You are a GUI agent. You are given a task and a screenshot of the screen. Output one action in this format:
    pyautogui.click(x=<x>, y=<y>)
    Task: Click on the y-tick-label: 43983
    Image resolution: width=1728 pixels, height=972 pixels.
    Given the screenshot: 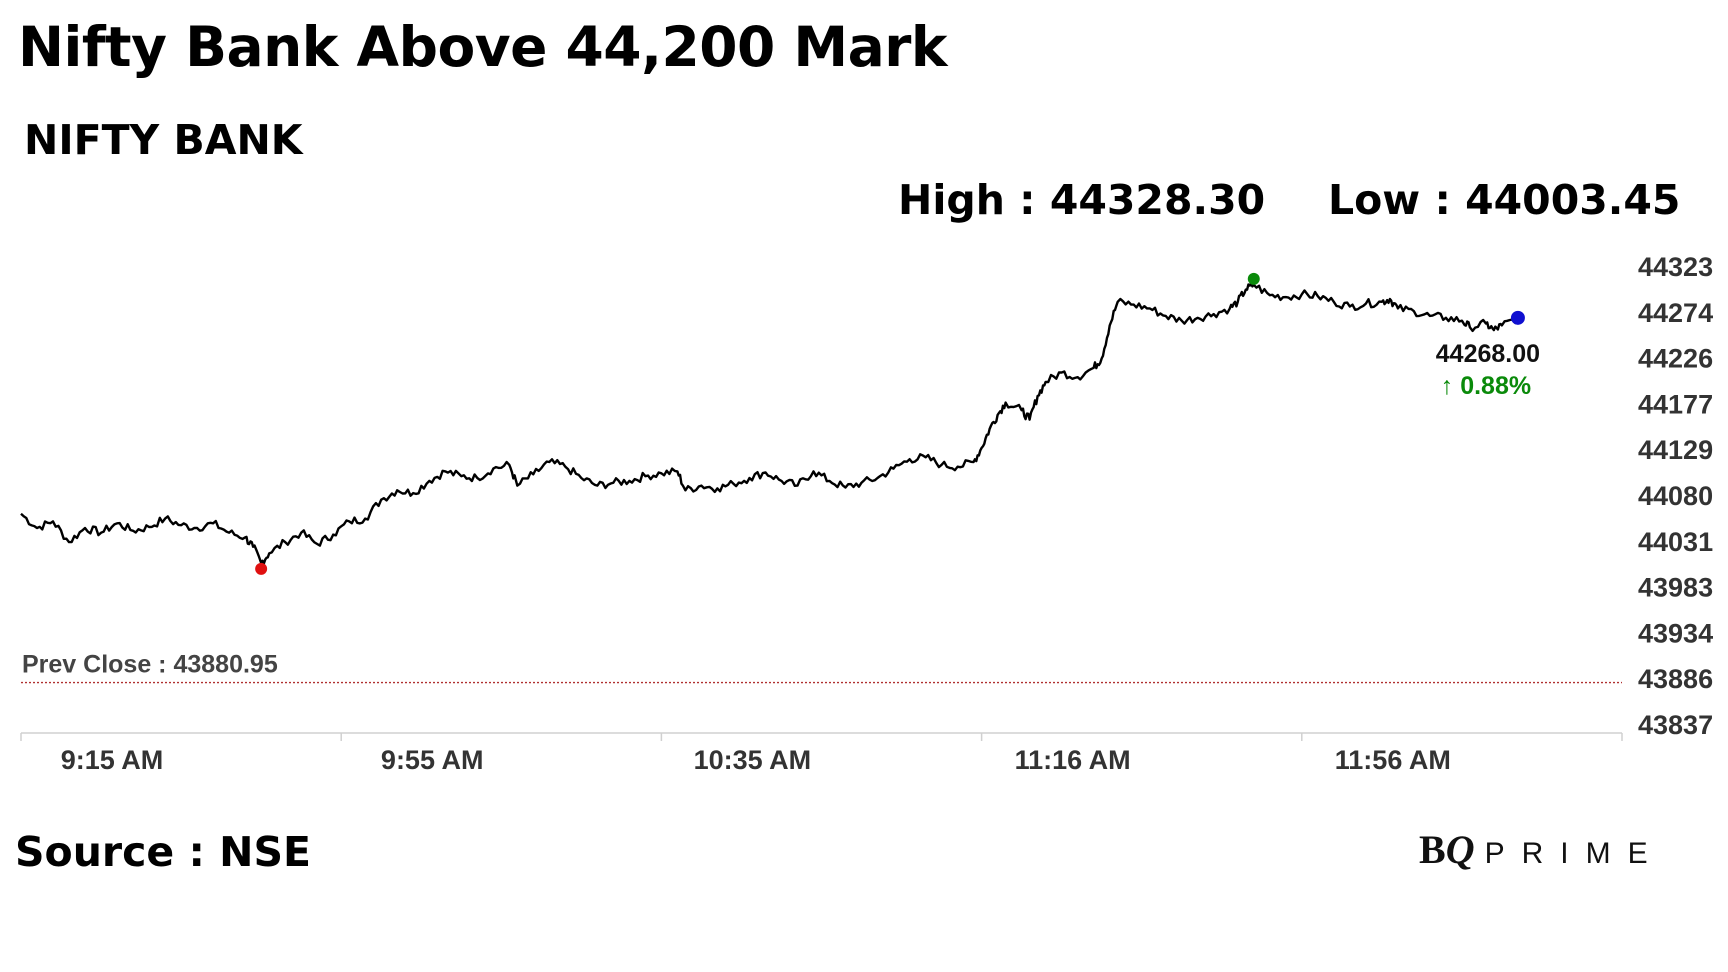 What is the action you would take?
    pyautogui.click(x=1675, y=587)
    